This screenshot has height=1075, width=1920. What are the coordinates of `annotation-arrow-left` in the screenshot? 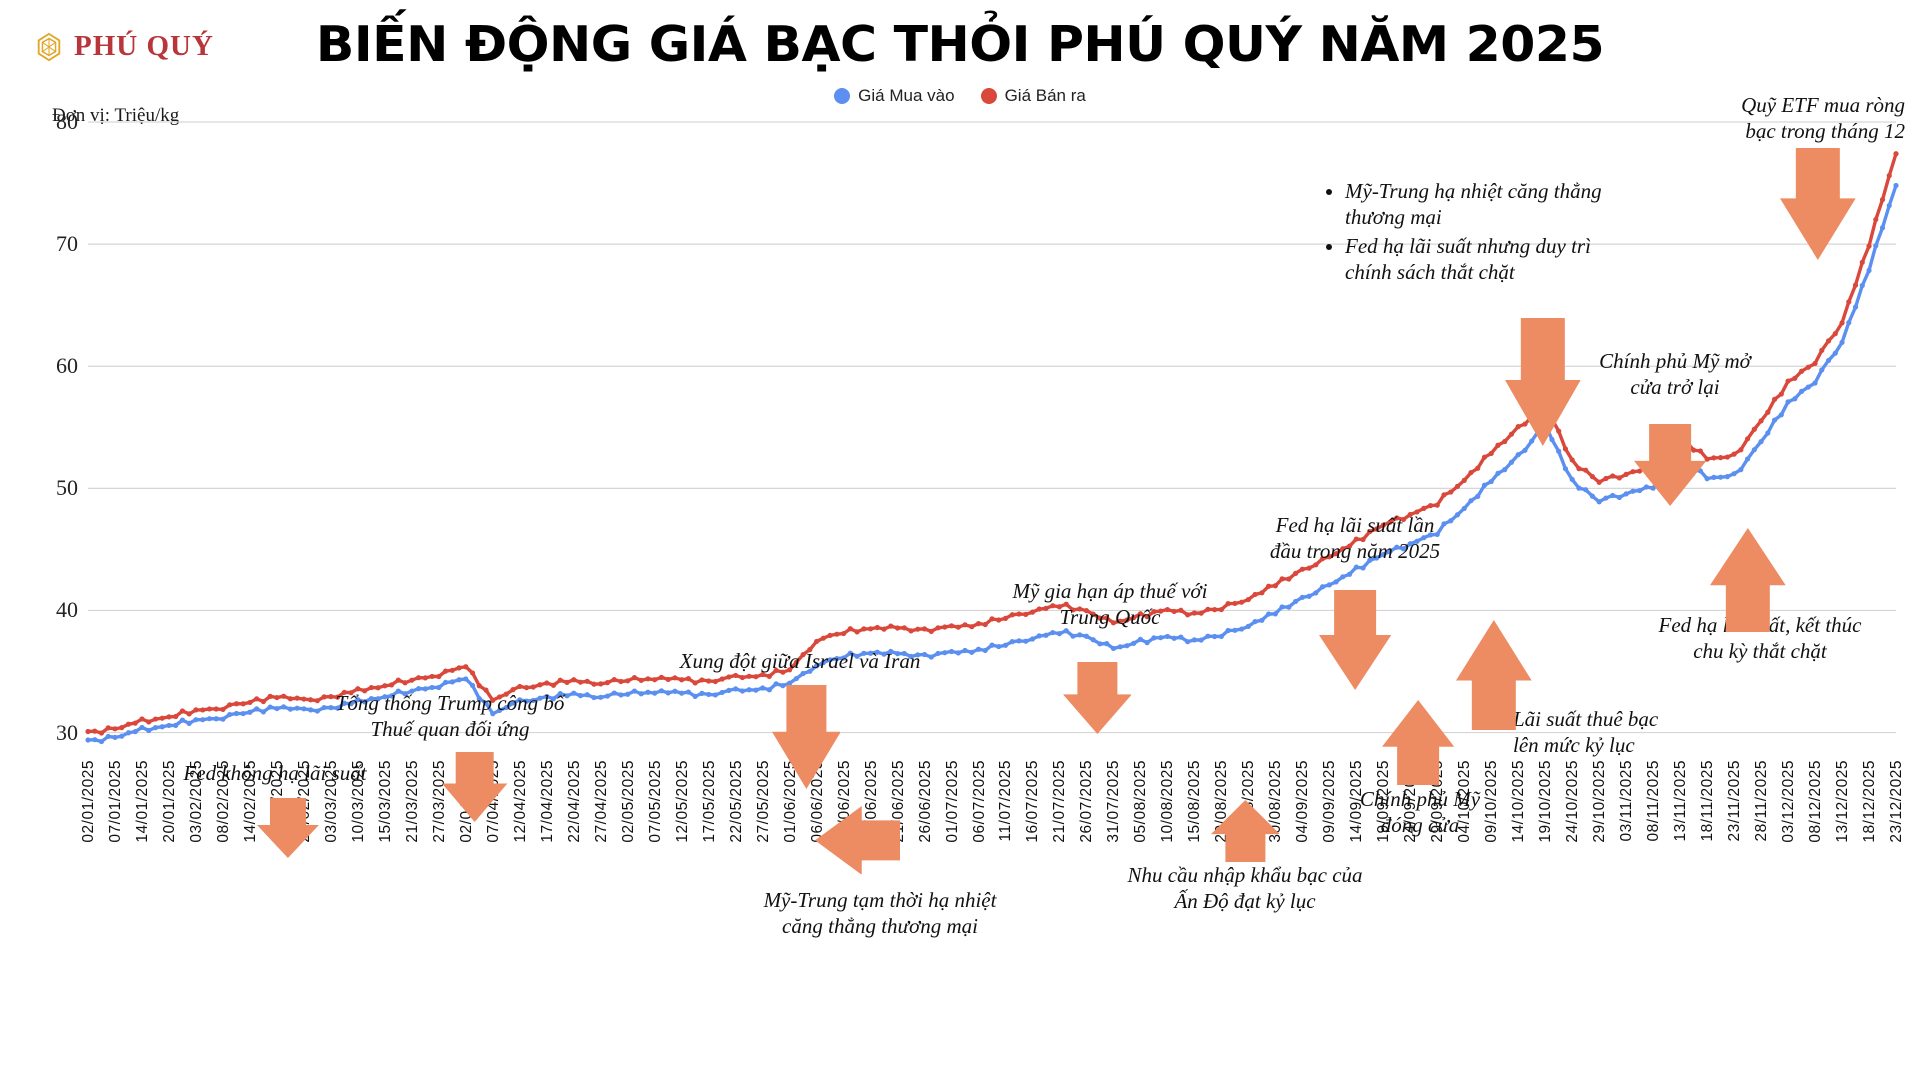 It's located at (857, 840).